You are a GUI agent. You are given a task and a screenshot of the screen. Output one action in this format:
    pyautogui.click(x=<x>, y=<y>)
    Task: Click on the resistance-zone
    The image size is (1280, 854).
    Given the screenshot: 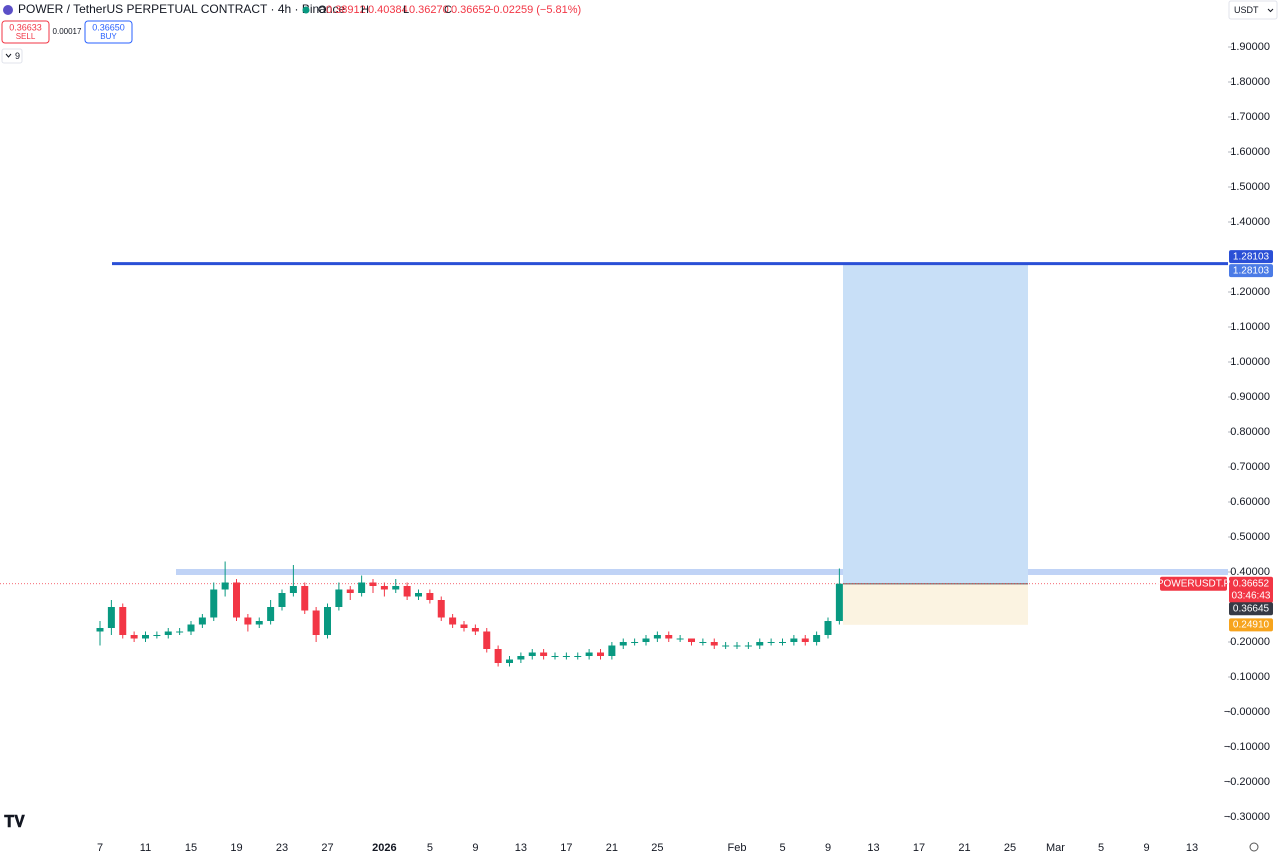 What is the action you would take?
    pyautogui.click(x=702, y=572)
    